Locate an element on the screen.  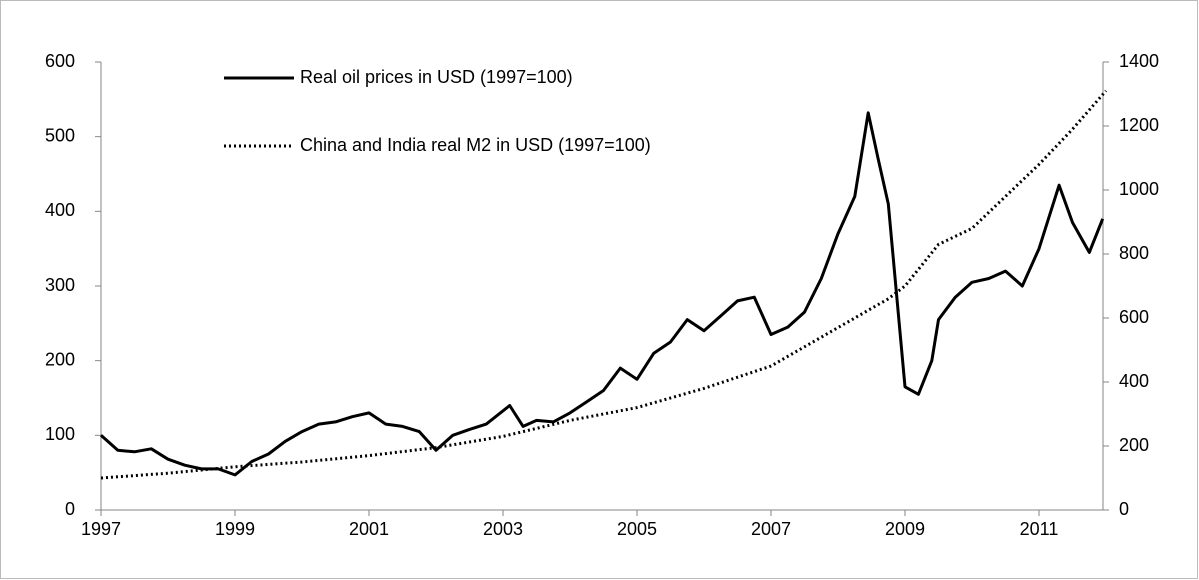
y2-tick-label: 400 is located at coordinates (1134, 381).